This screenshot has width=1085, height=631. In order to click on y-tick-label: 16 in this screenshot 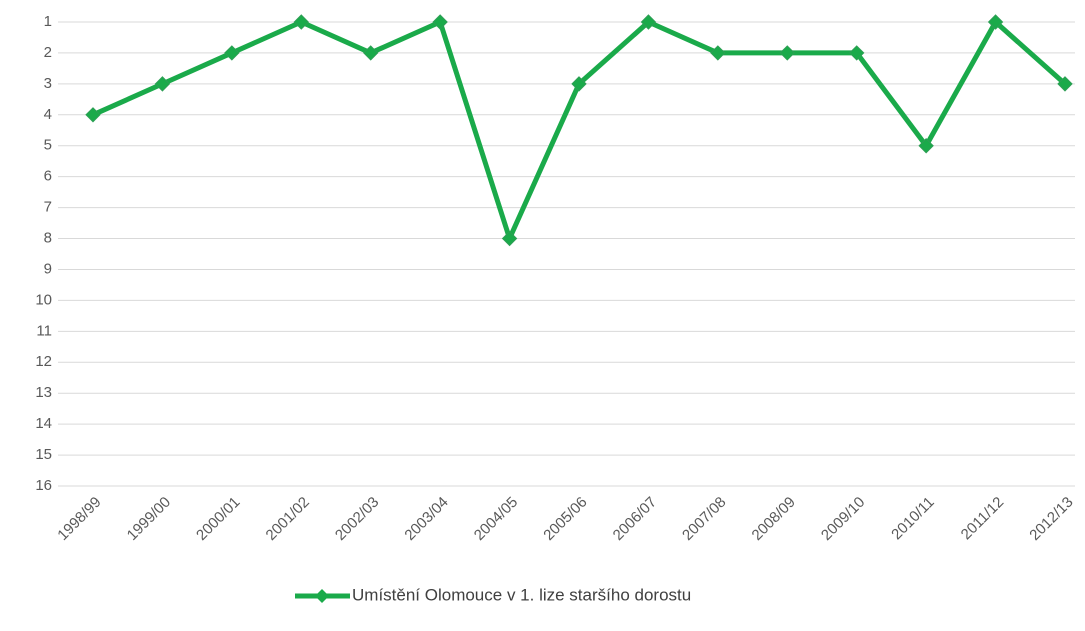, I will do `click(43, 485)`.